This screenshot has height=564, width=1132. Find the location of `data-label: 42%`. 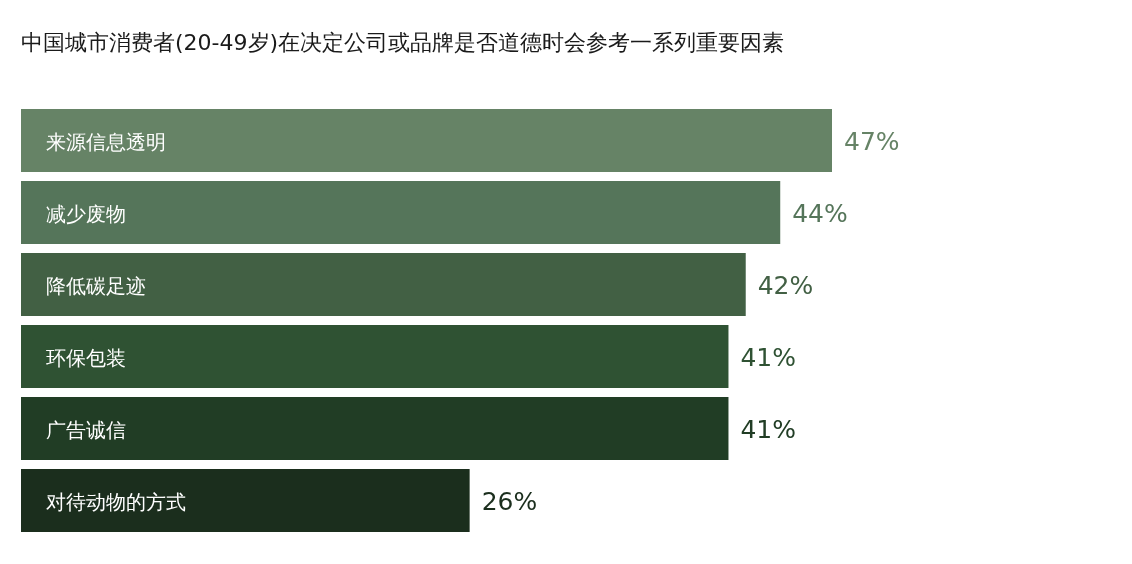

data-label: 42% is located at coordinates (785, 285).